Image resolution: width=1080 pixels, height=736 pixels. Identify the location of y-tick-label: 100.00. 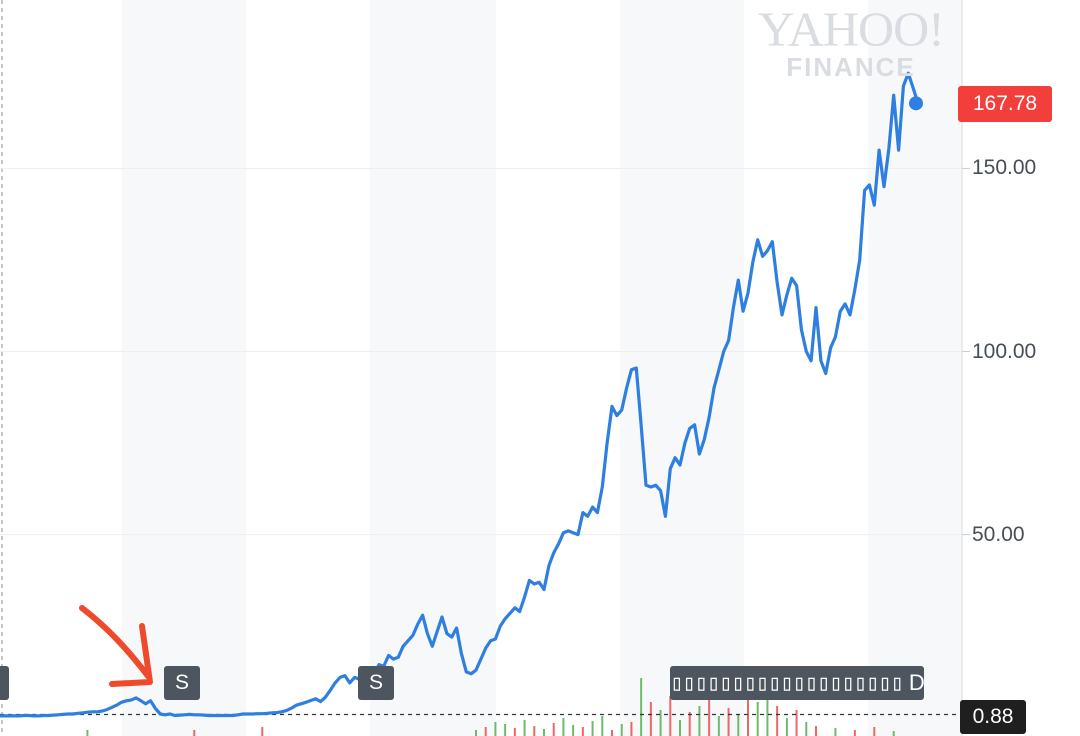
(1004, 351).